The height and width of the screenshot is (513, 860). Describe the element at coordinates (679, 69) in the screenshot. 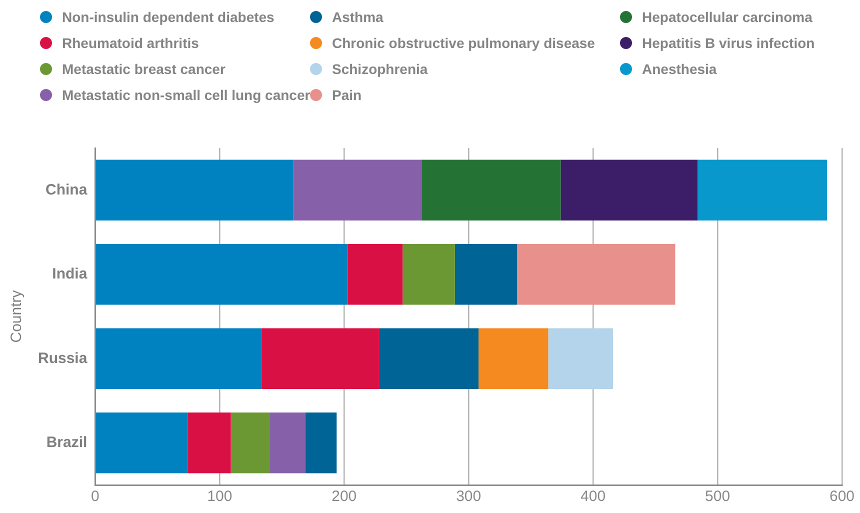

I see `legend-label: Anesthesia` at that location.